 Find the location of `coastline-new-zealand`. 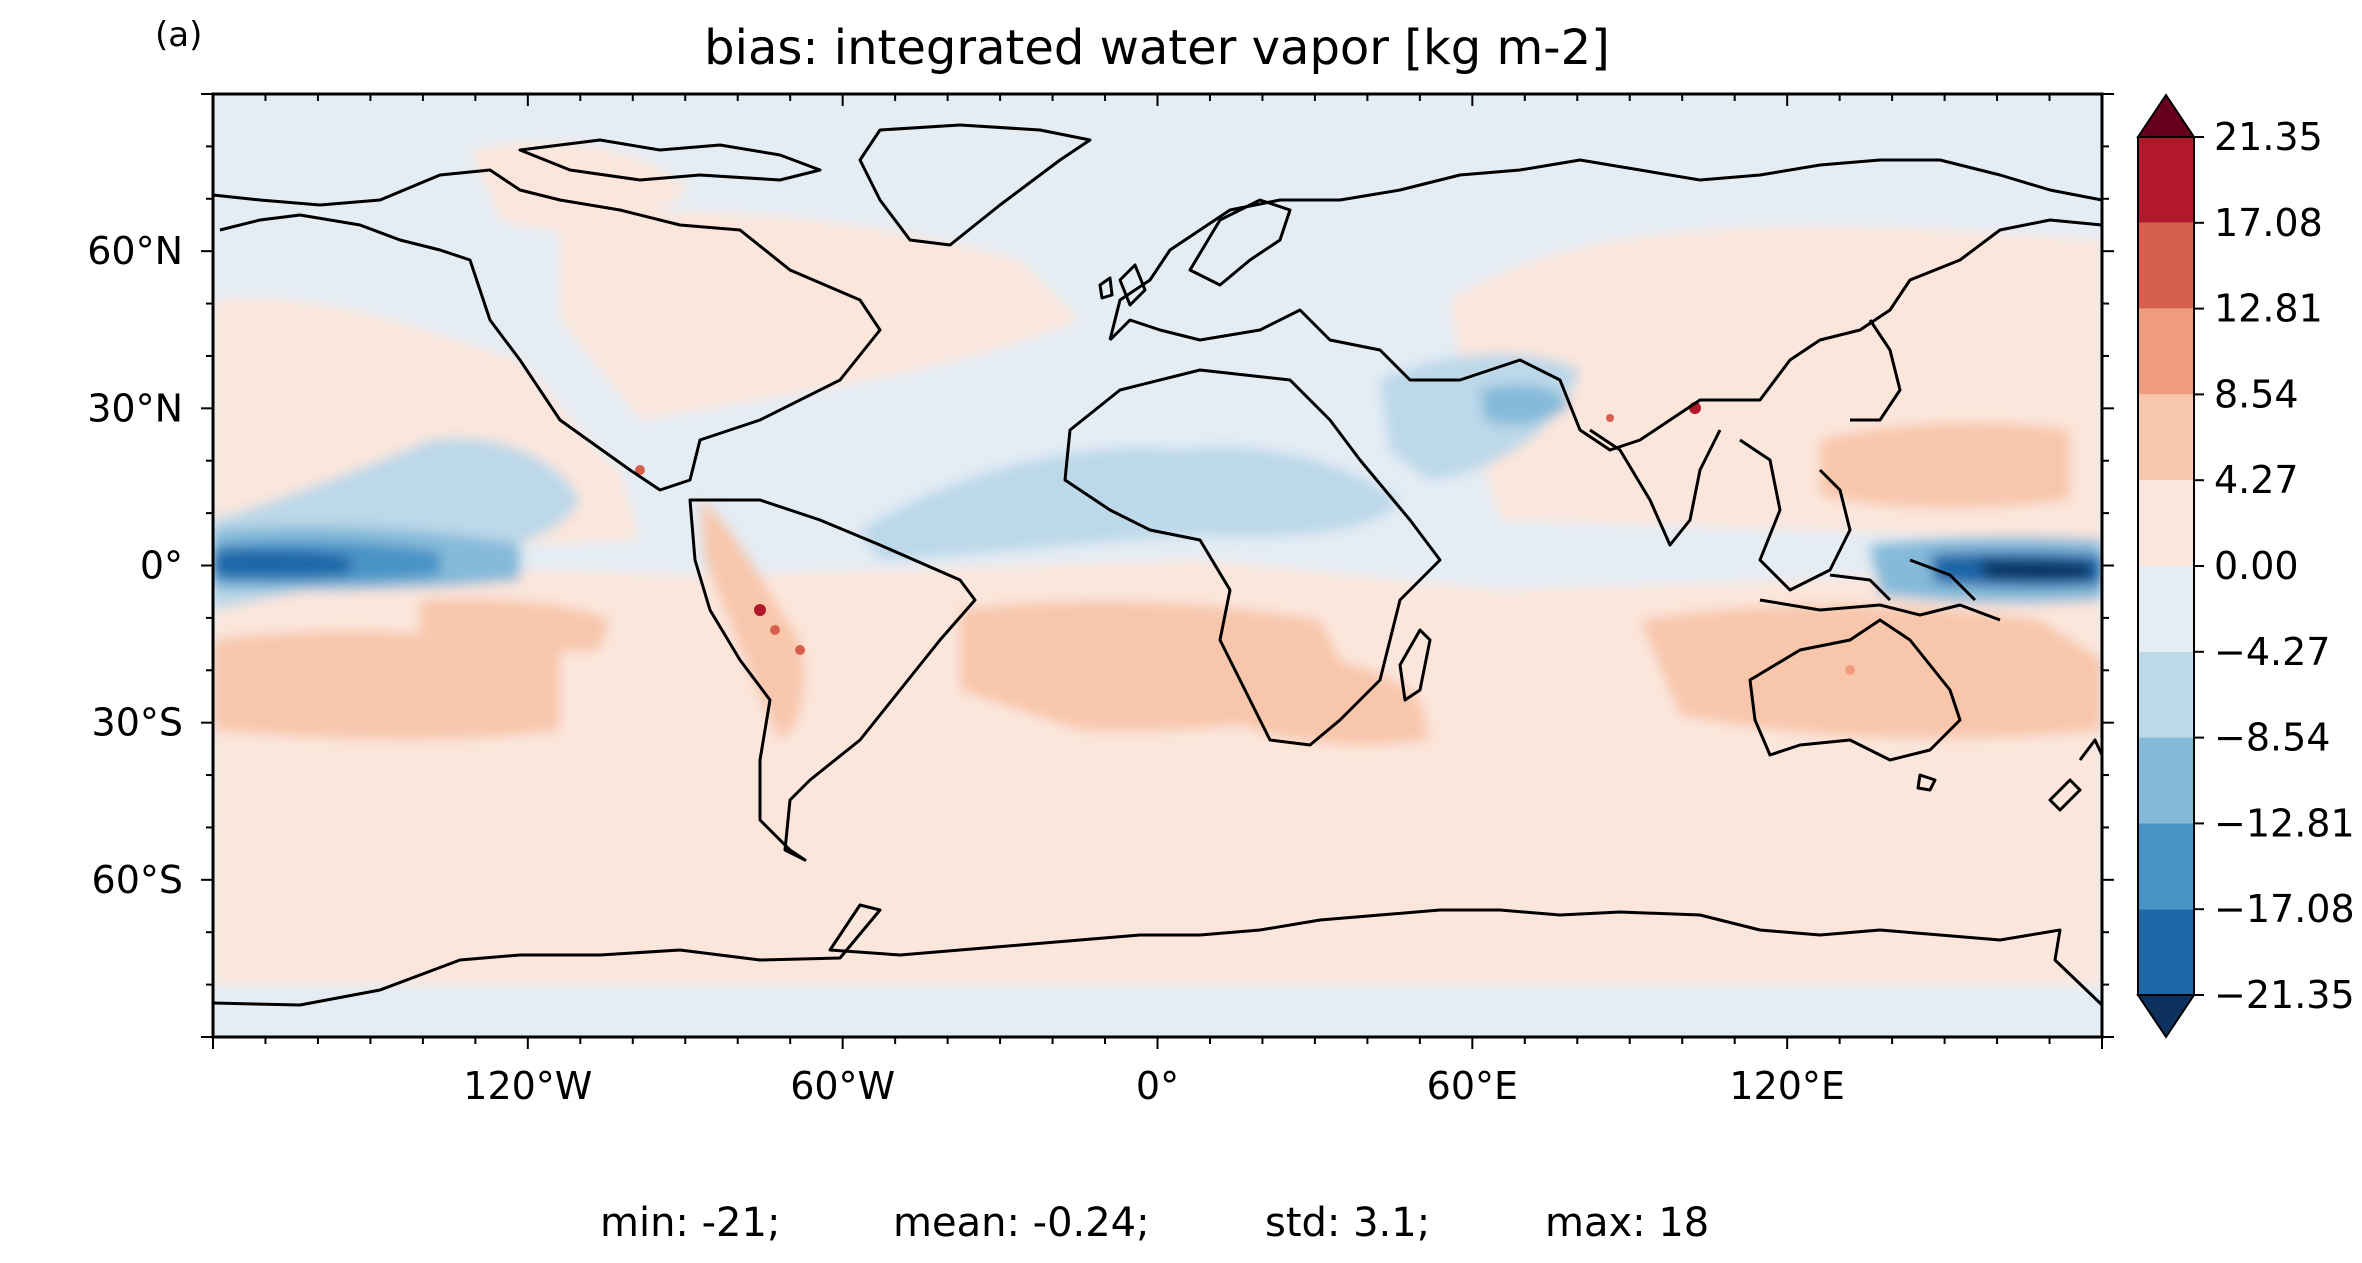

coastline-new-zealand is located at coordinates (2075, 775).